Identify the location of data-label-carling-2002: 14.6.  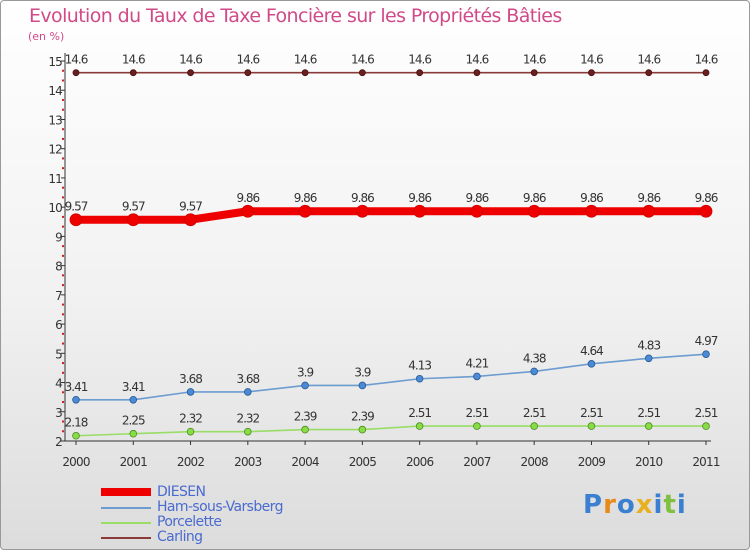
(190, 60).